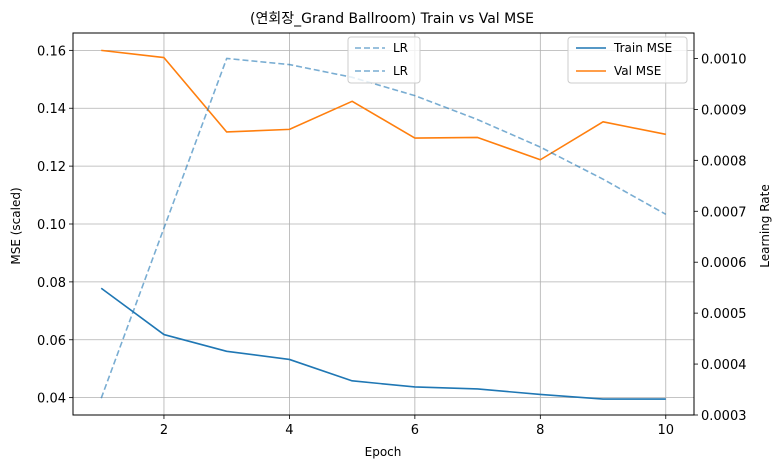 The width and height of the screenshot is (784, 469). I want to click on y2-tick-label: 0.0003, so click(724, 416).